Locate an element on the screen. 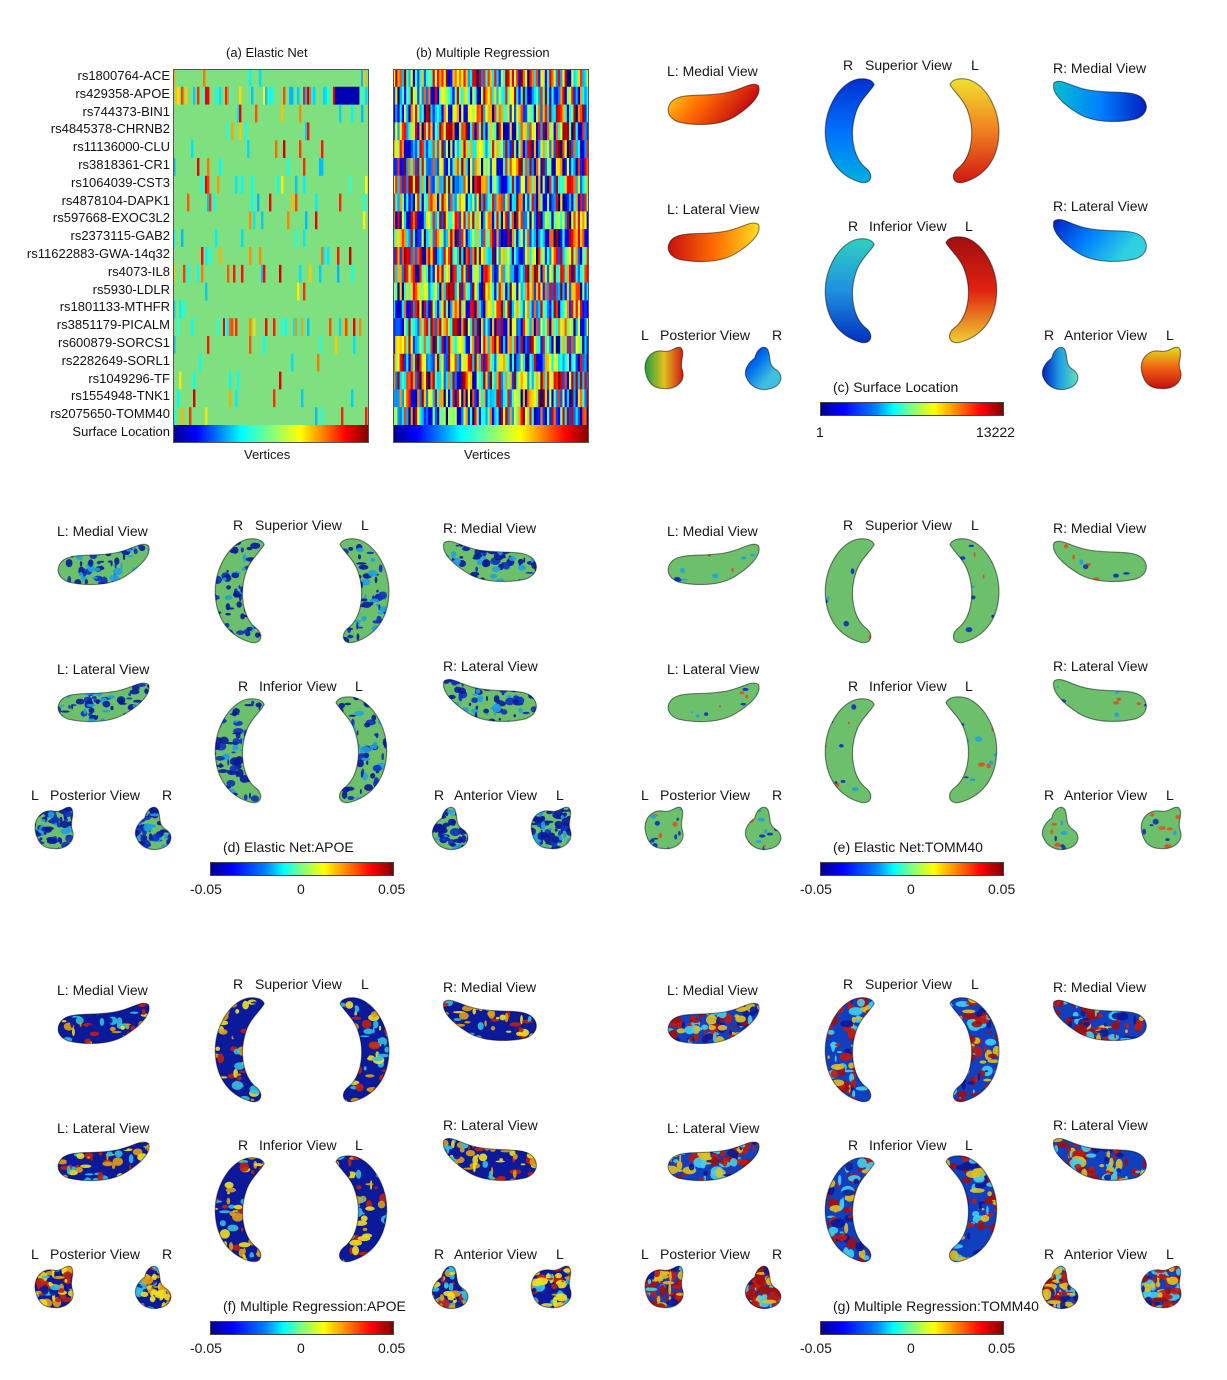 The height and width of the screenshot is (1380, 1227). panel-d-label-superior: Superior View is located at coordinates (298, 525).